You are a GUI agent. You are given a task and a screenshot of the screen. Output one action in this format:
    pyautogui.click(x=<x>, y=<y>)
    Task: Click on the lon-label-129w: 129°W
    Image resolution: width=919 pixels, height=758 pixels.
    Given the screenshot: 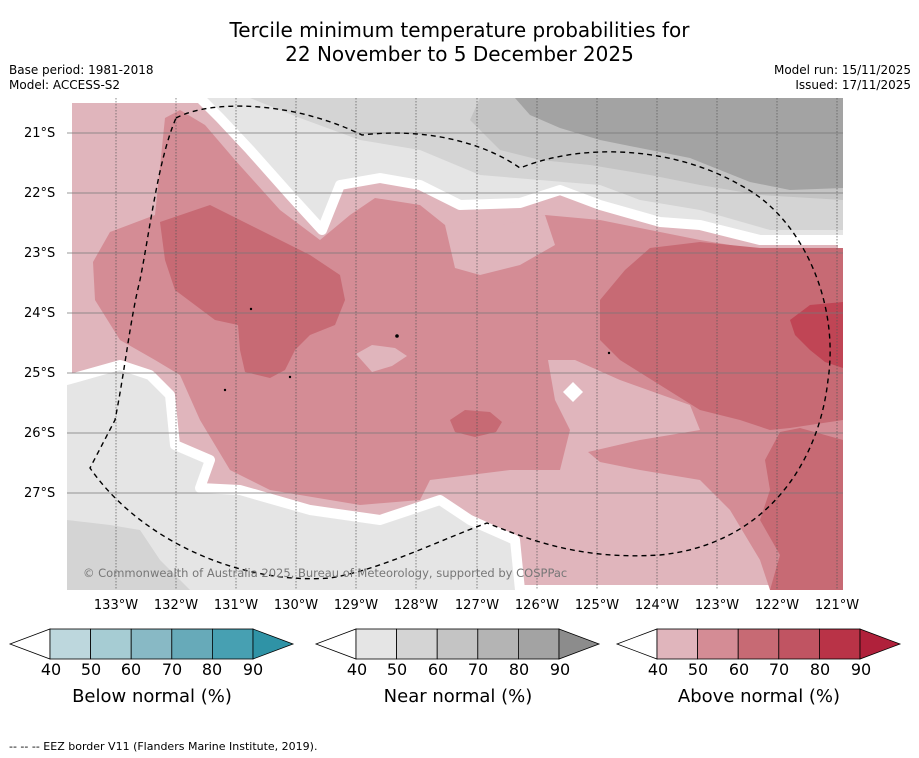 What is the action you would take?
    pyautogui.click(x=356, y=605)
    